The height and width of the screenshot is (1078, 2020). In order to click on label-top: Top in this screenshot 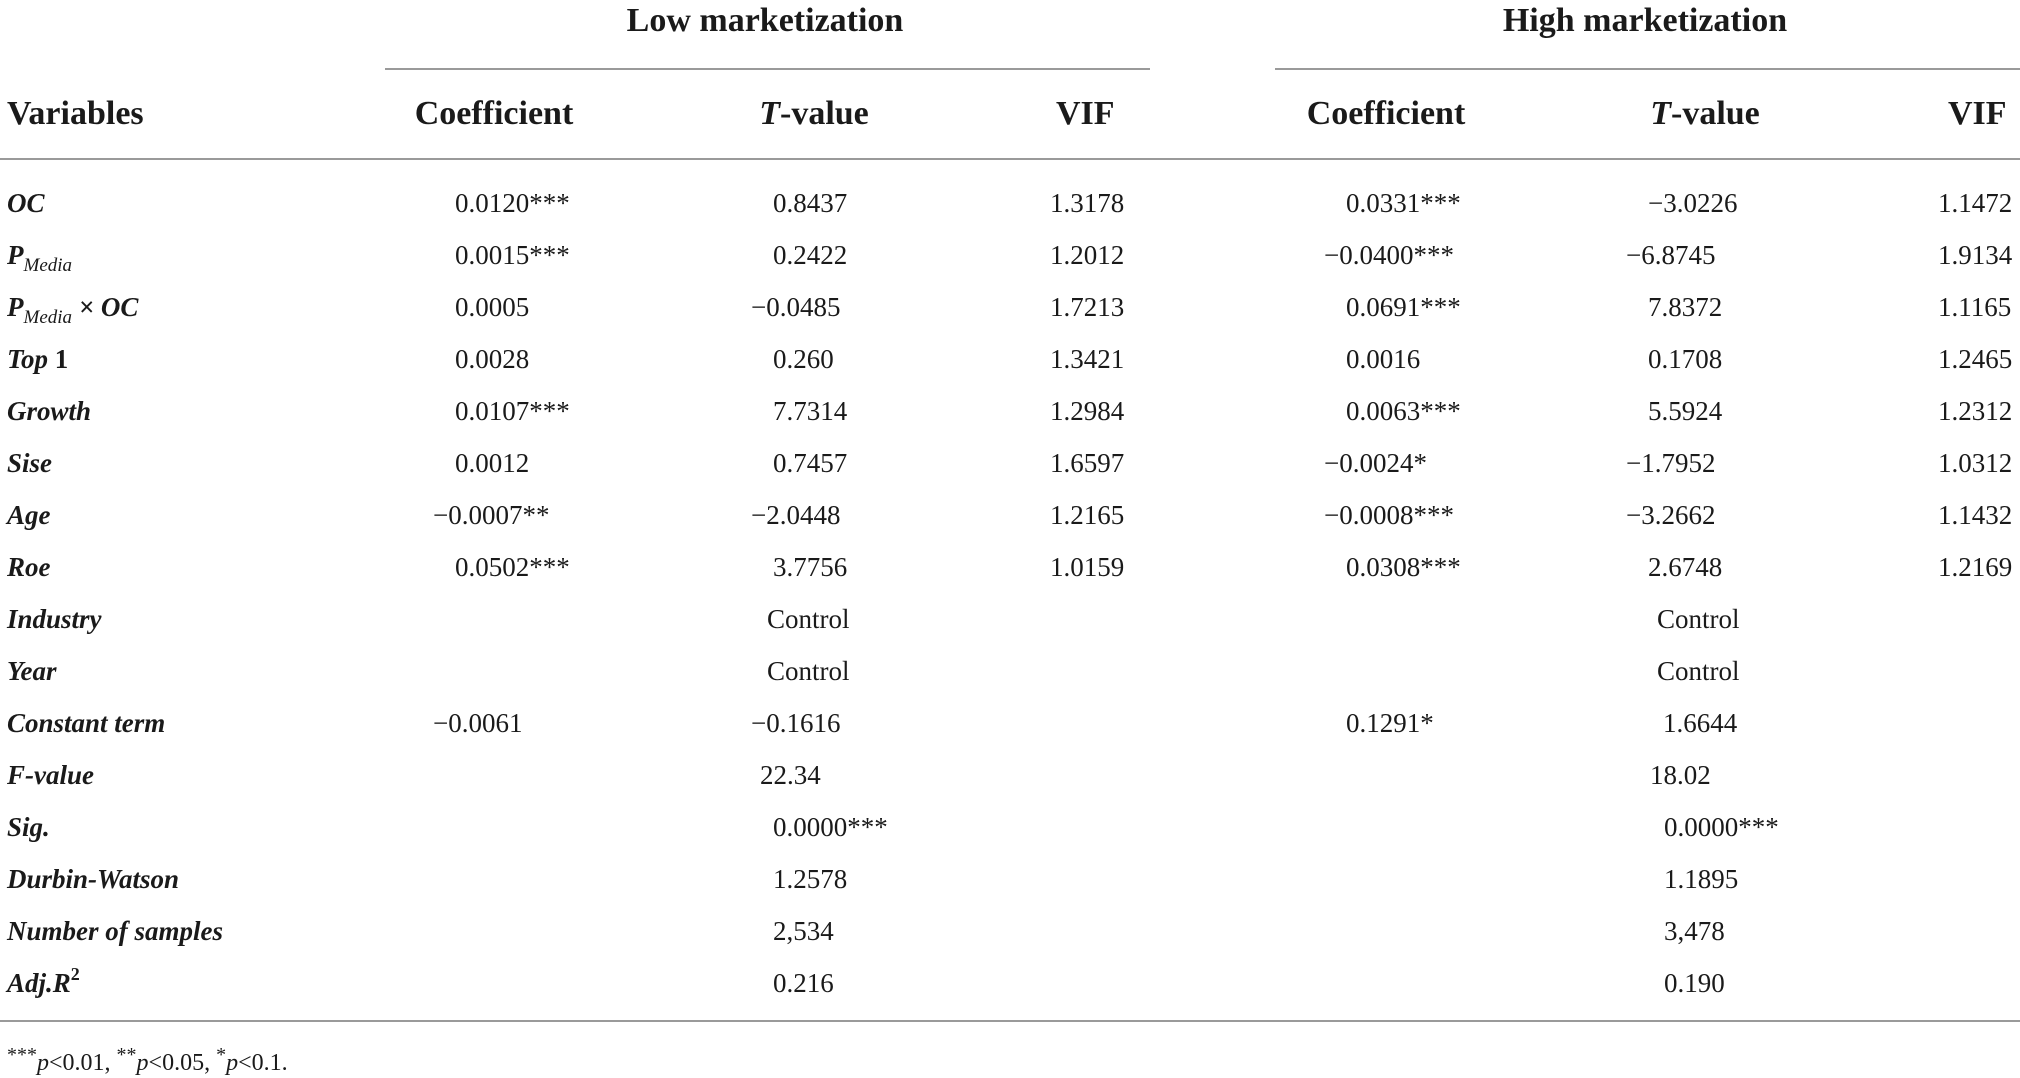, I will do `click(28, 359)`.